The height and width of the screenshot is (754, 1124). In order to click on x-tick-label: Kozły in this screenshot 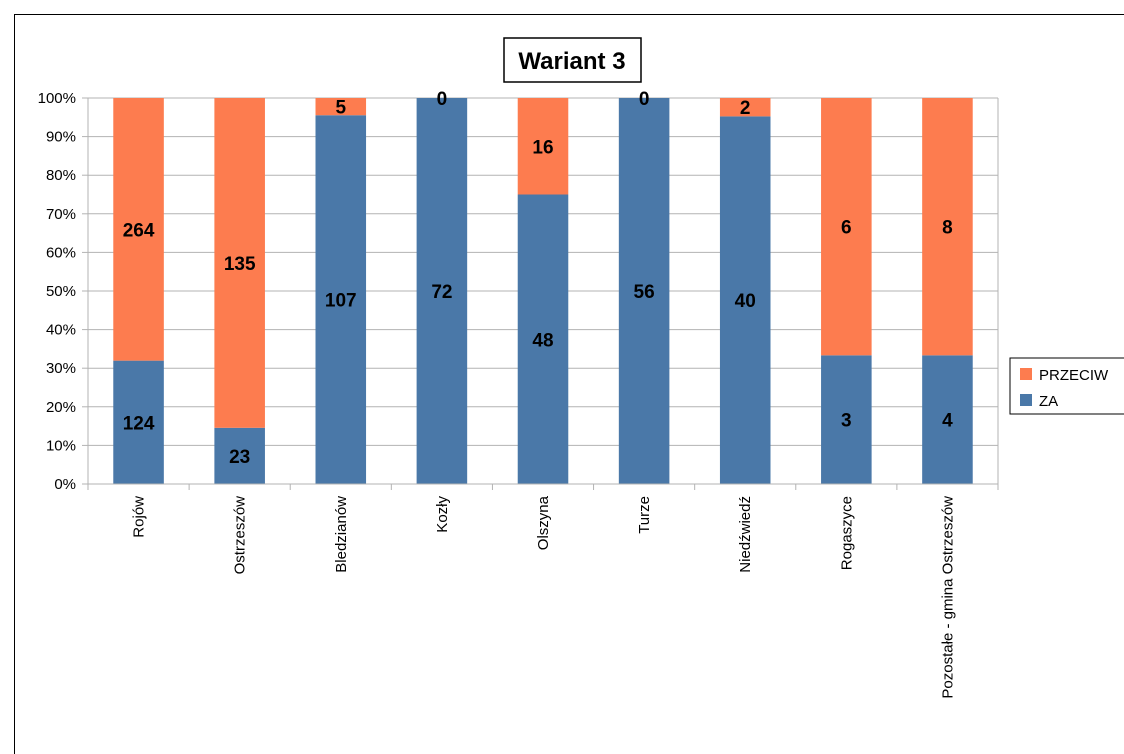, I will do `click(442, 514)`.